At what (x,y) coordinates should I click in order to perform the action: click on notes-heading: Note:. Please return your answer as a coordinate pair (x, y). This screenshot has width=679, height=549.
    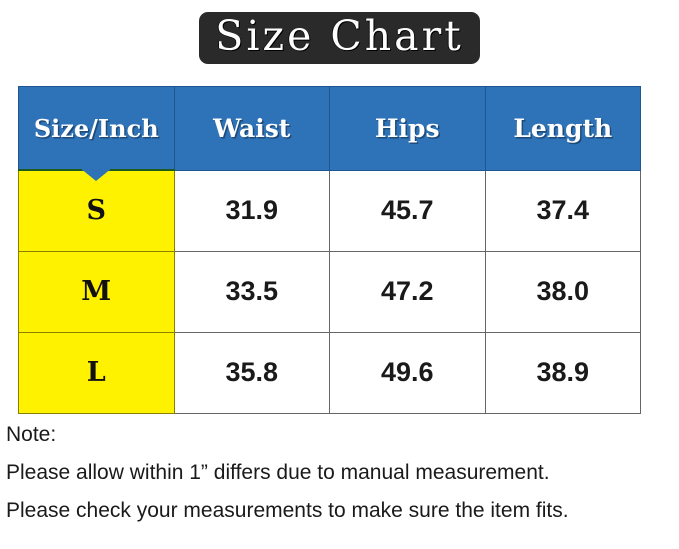
    Looking at the image, I should click on (31, 434).